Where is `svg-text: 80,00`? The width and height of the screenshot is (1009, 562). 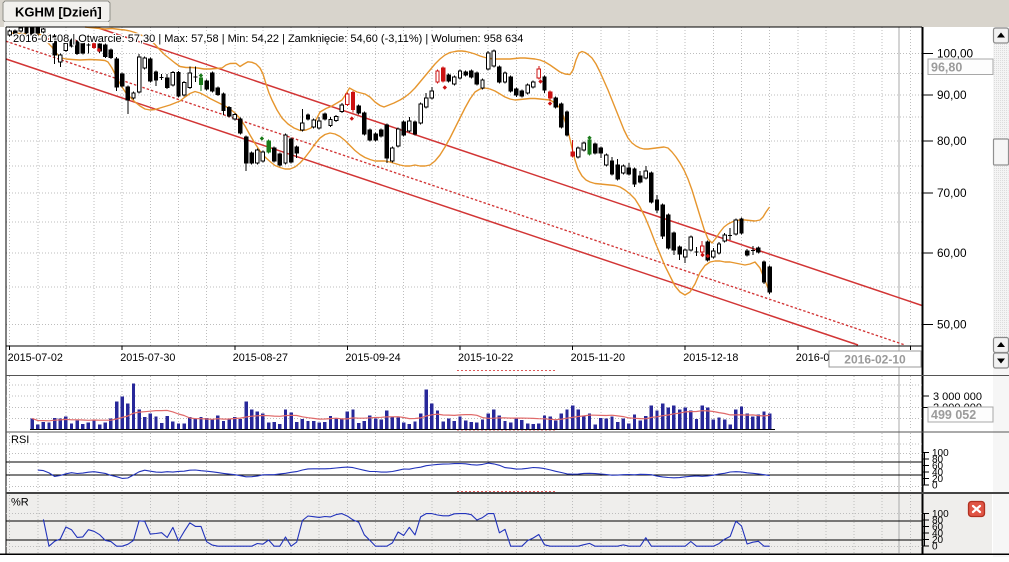 svg-text: 80,00 is located at coordinates (952, 141).